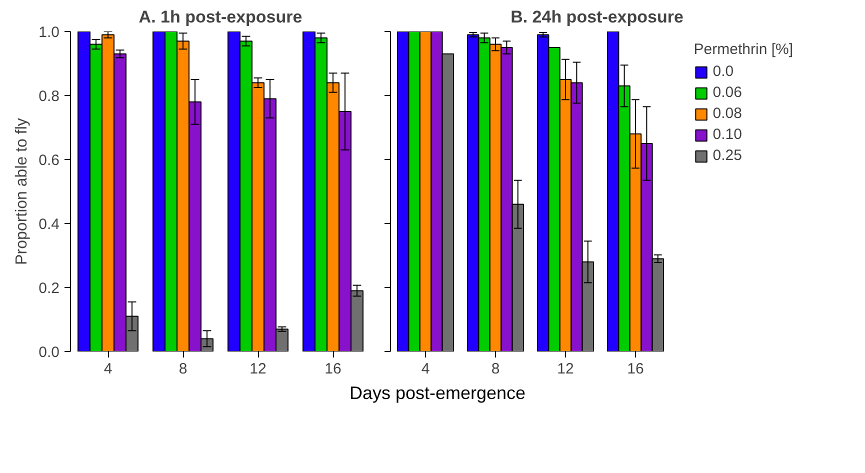  I want to click on y-tick-label: 0.6, so click(49, 160).